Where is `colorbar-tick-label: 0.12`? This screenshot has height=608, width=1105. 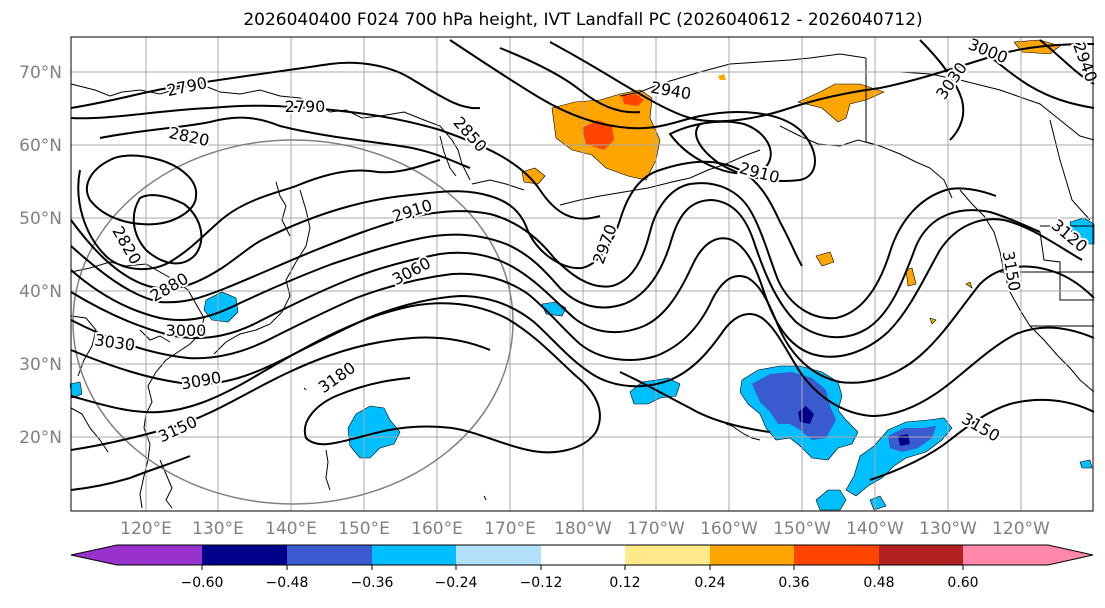
colorbar-tick-label: 0.12 is located at coordinates (624, 583).